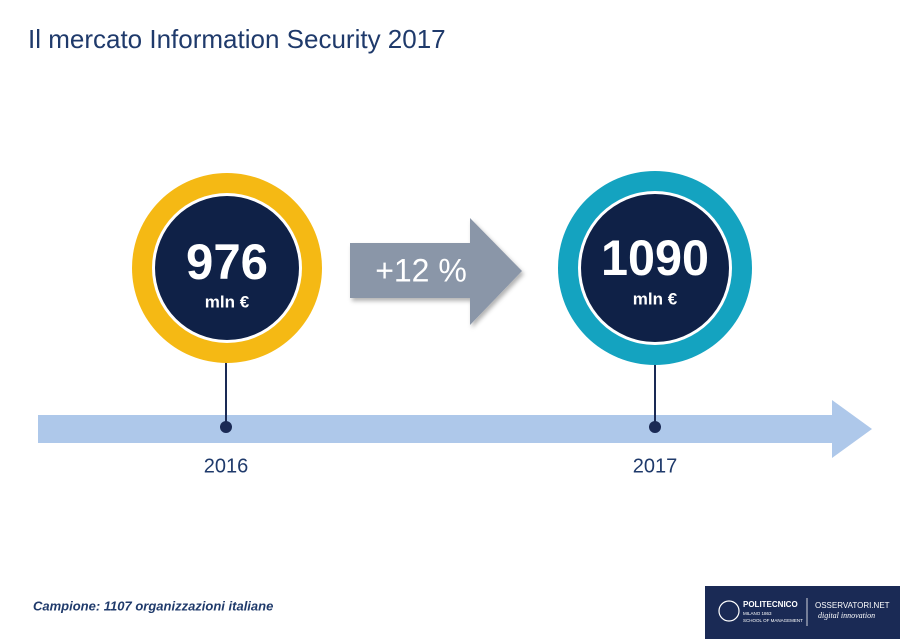 This screenshot has width=900, height=639. What do you see at coordinates (455, 429) in the screenshot?
I see `timeline-arrow` at bounding box center [455, 429].